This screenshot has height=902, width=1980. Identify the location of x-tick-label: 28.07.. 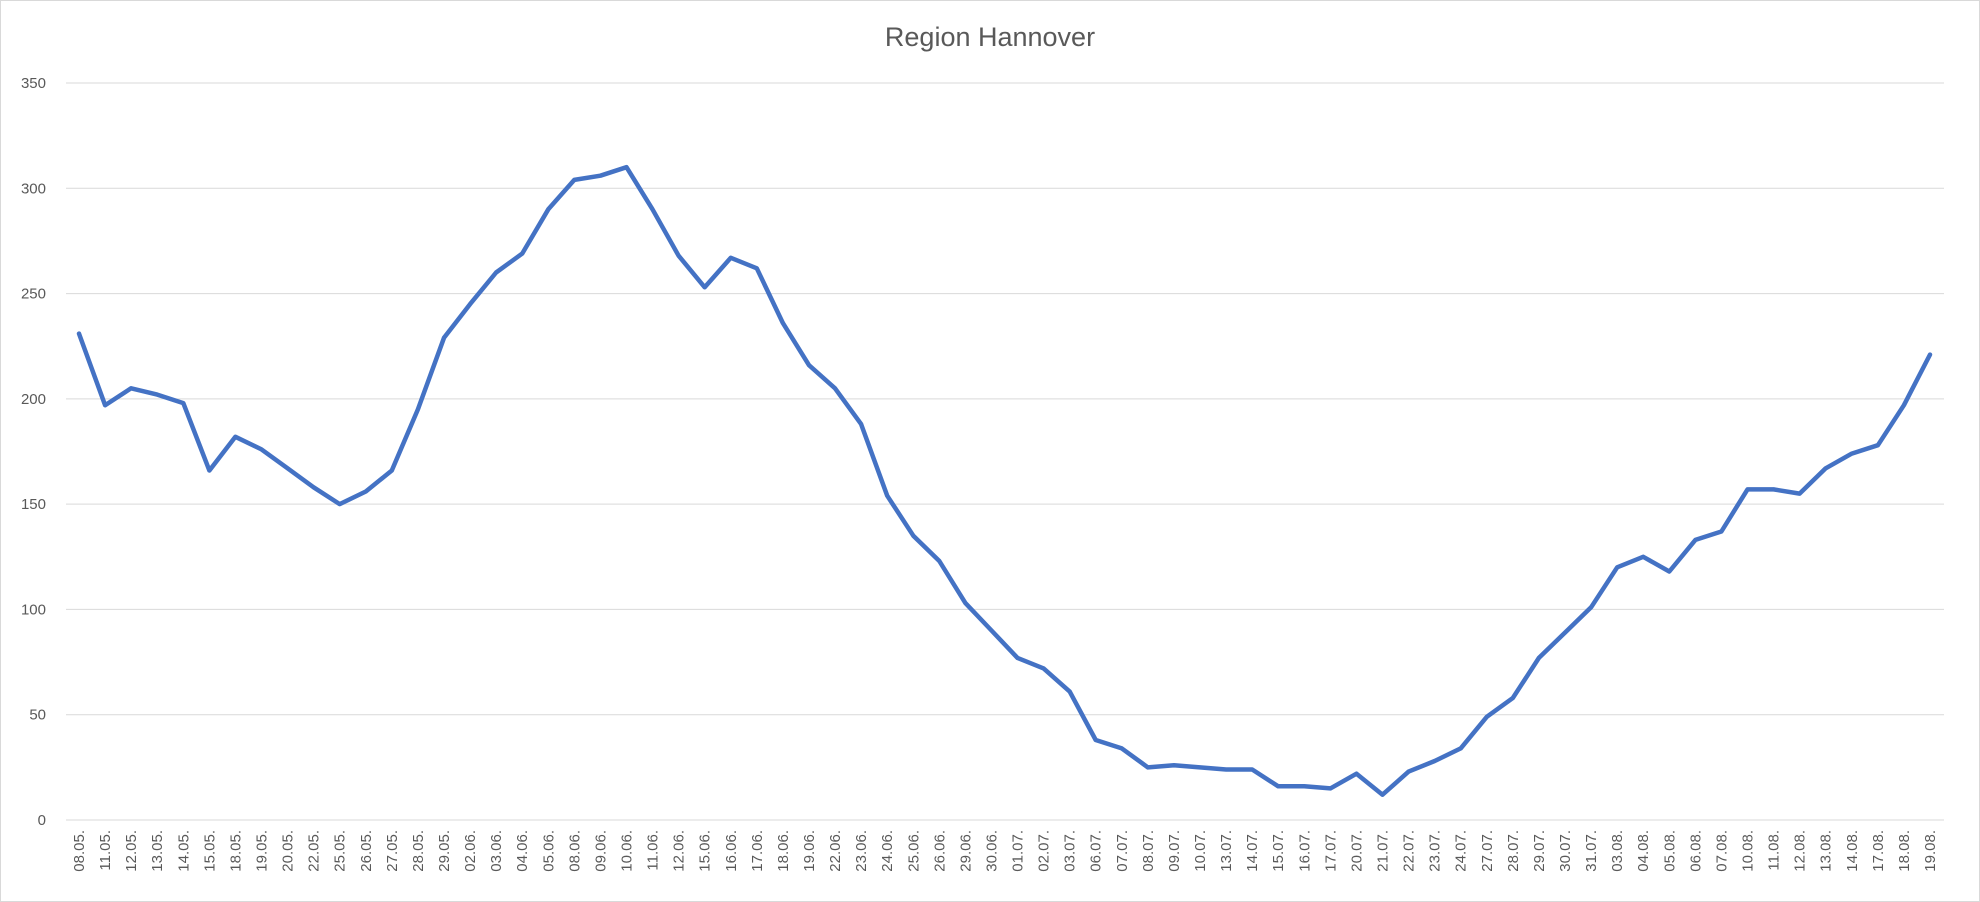
(1513, 851).